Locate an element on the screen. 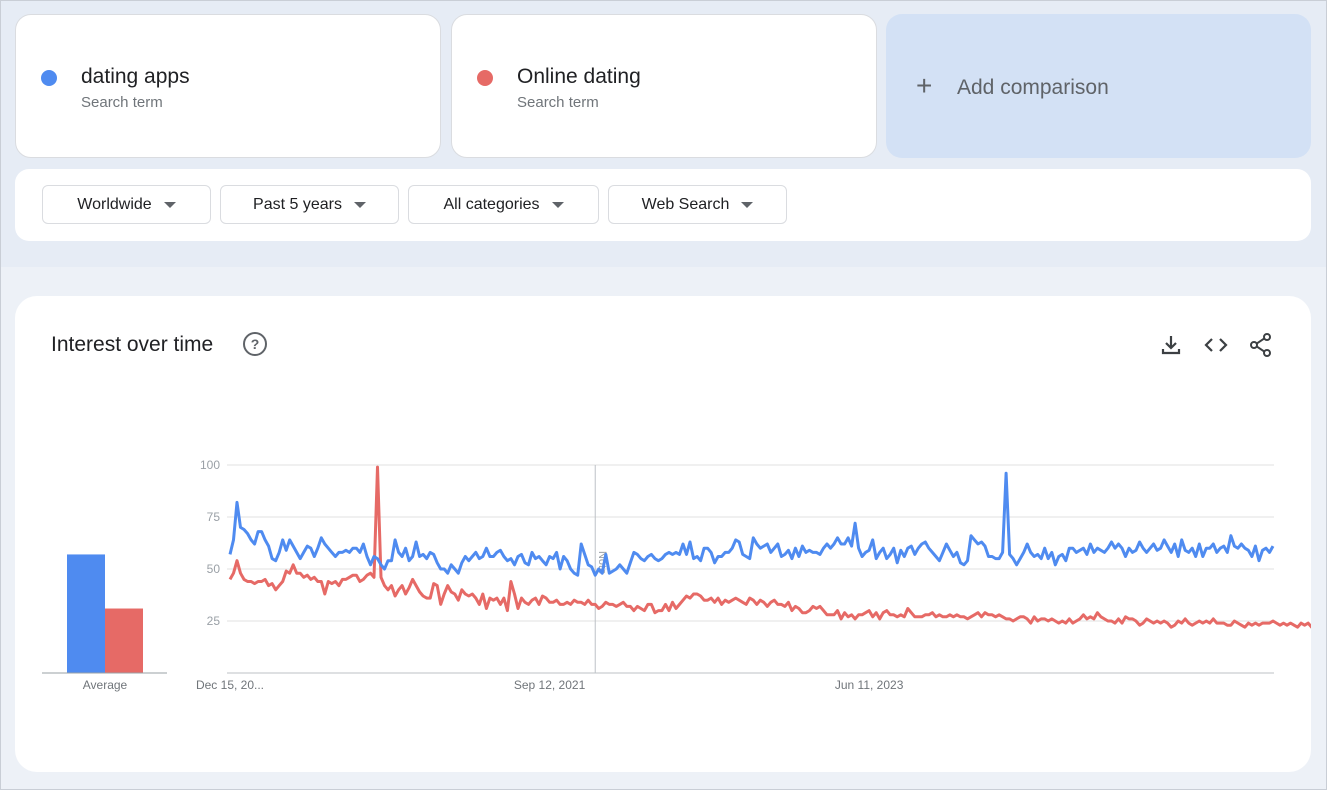 The width and height of the screenshot is (1327, 790). category-dropdown: All categories is located at coordinates (503, 204).